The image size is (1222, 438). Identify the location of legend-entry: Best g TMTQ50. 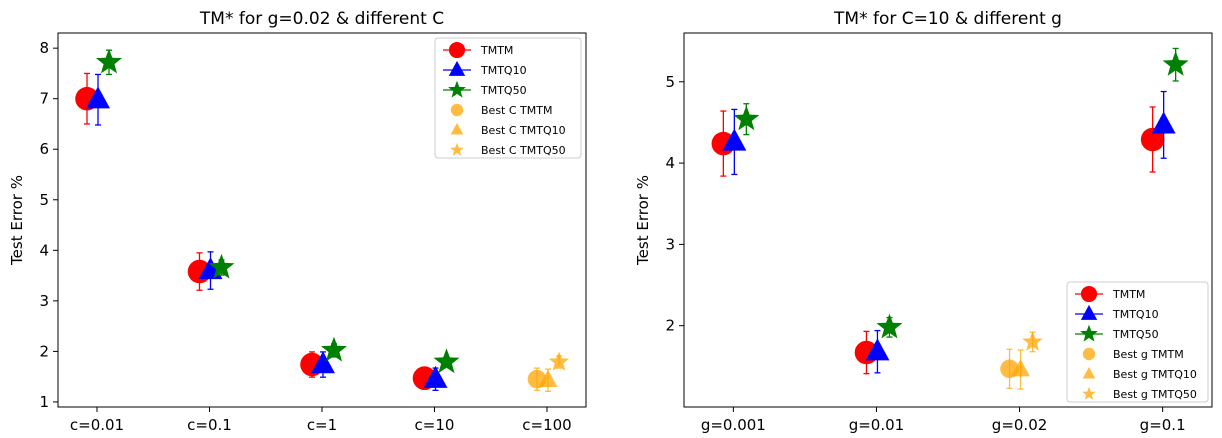
(1139, 393).